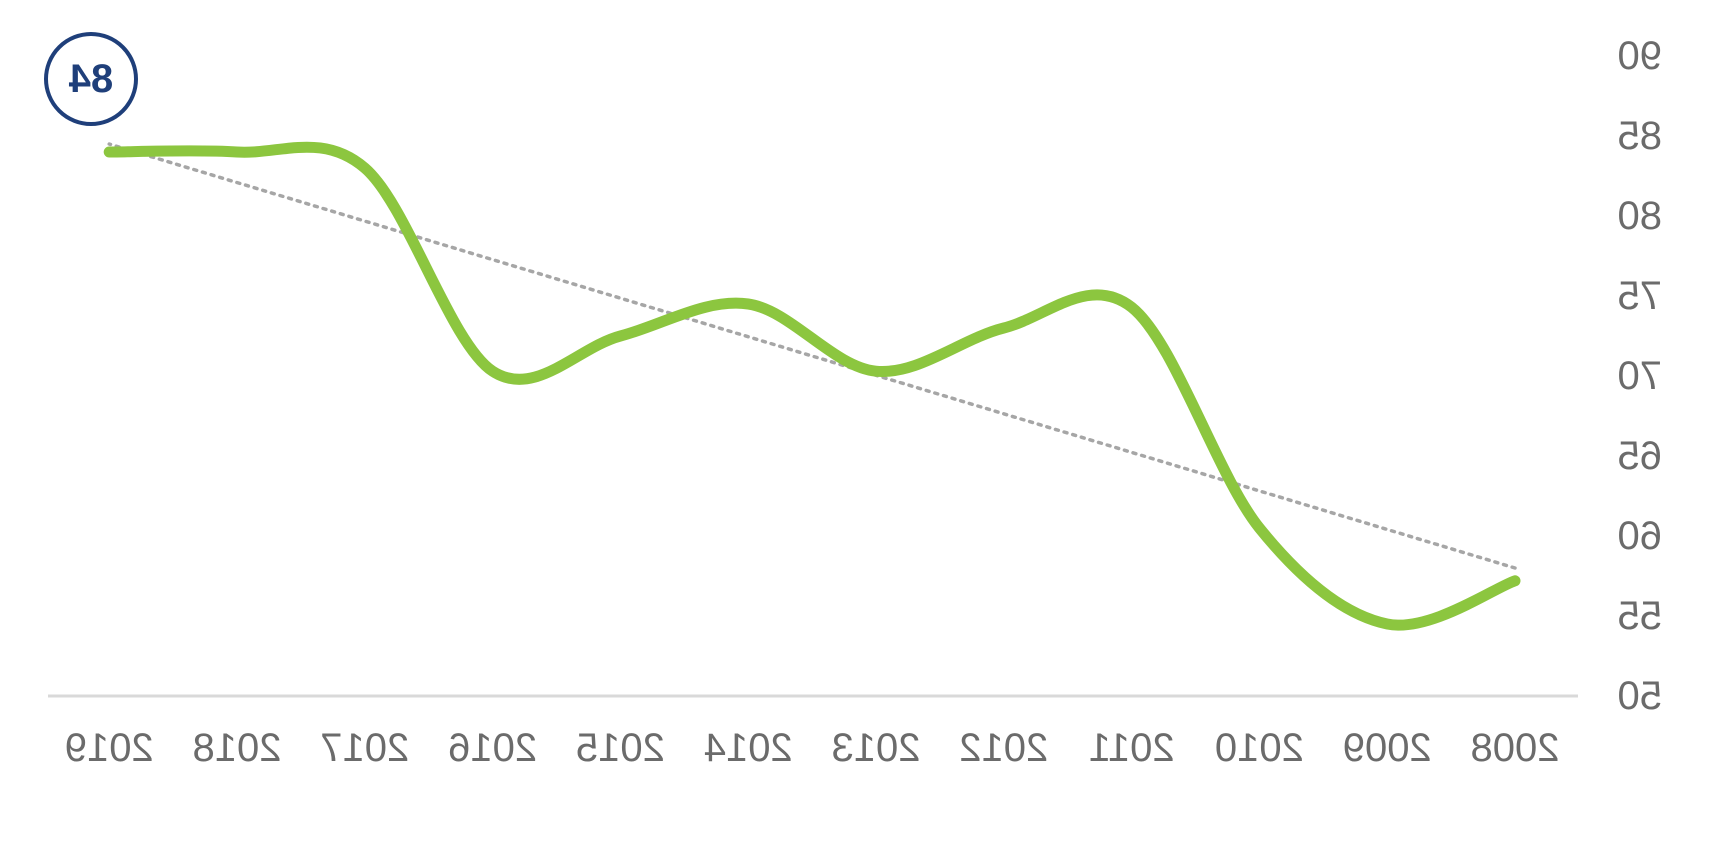 This screenshot has height=861, width=1722. I want to click on y-tick-label-text: 70, so click(1640, 376).